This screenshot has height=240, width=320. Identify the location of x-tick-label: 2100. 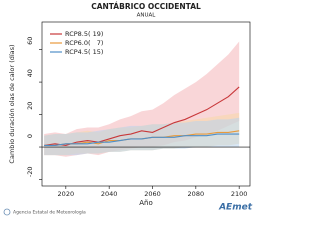
(239, 194).